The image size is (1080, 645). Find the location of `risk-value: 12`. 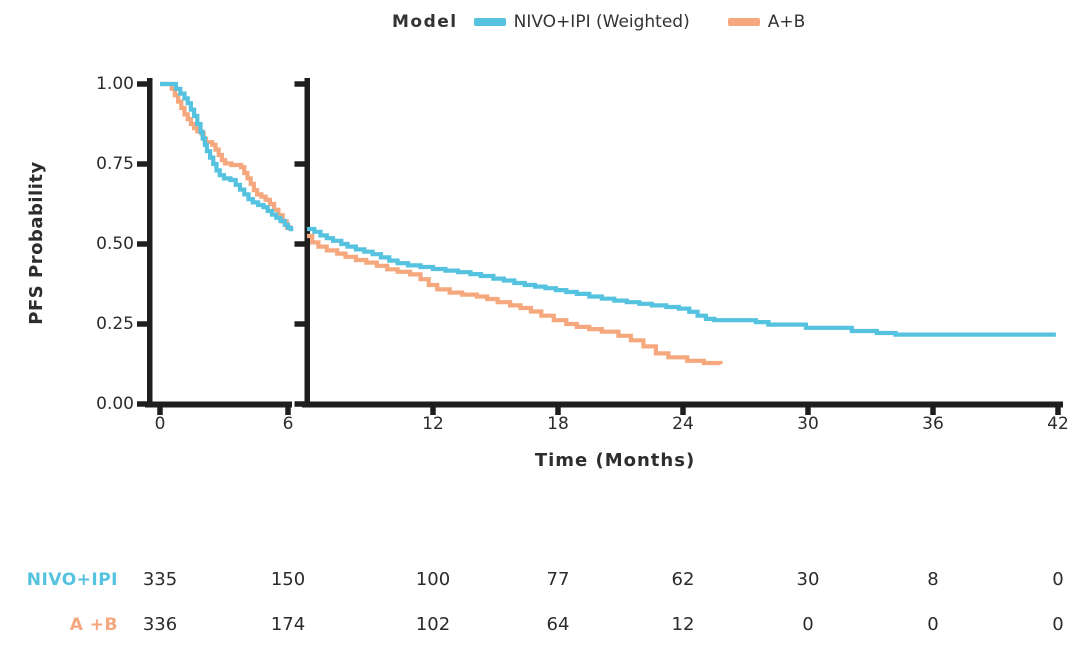

risk-value: 12 is located at coordinates (683, 624).